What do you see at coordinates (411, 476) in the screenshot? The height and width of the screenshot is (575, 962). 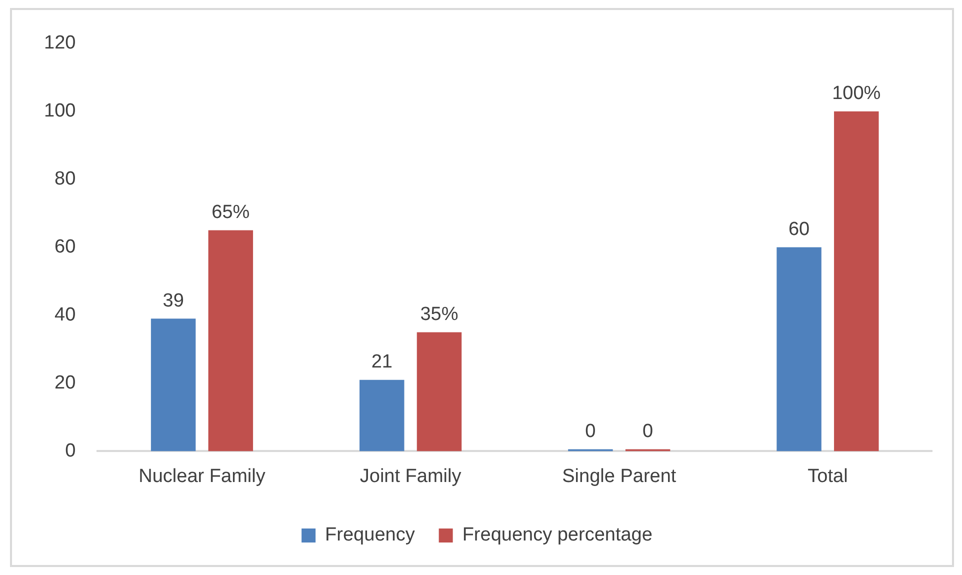 I see `x-tick-label: Joint Family` at bounding box center [411, 476].